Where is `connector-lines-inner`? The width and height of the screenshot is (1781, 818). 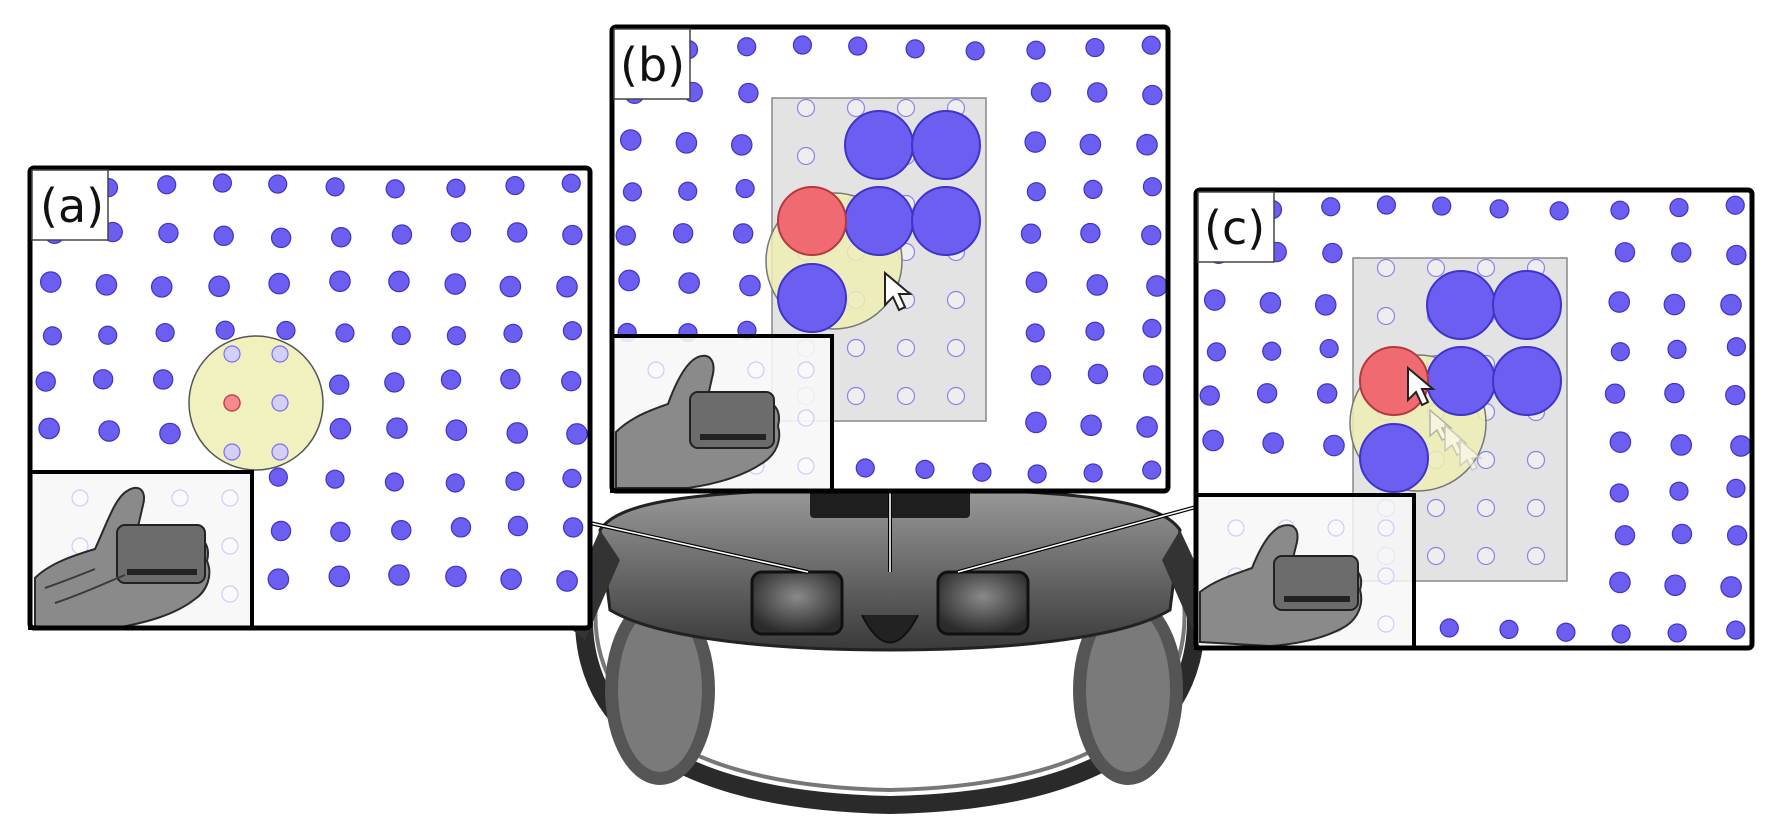 connector-lines-inner is located at coordinates (893, 532).